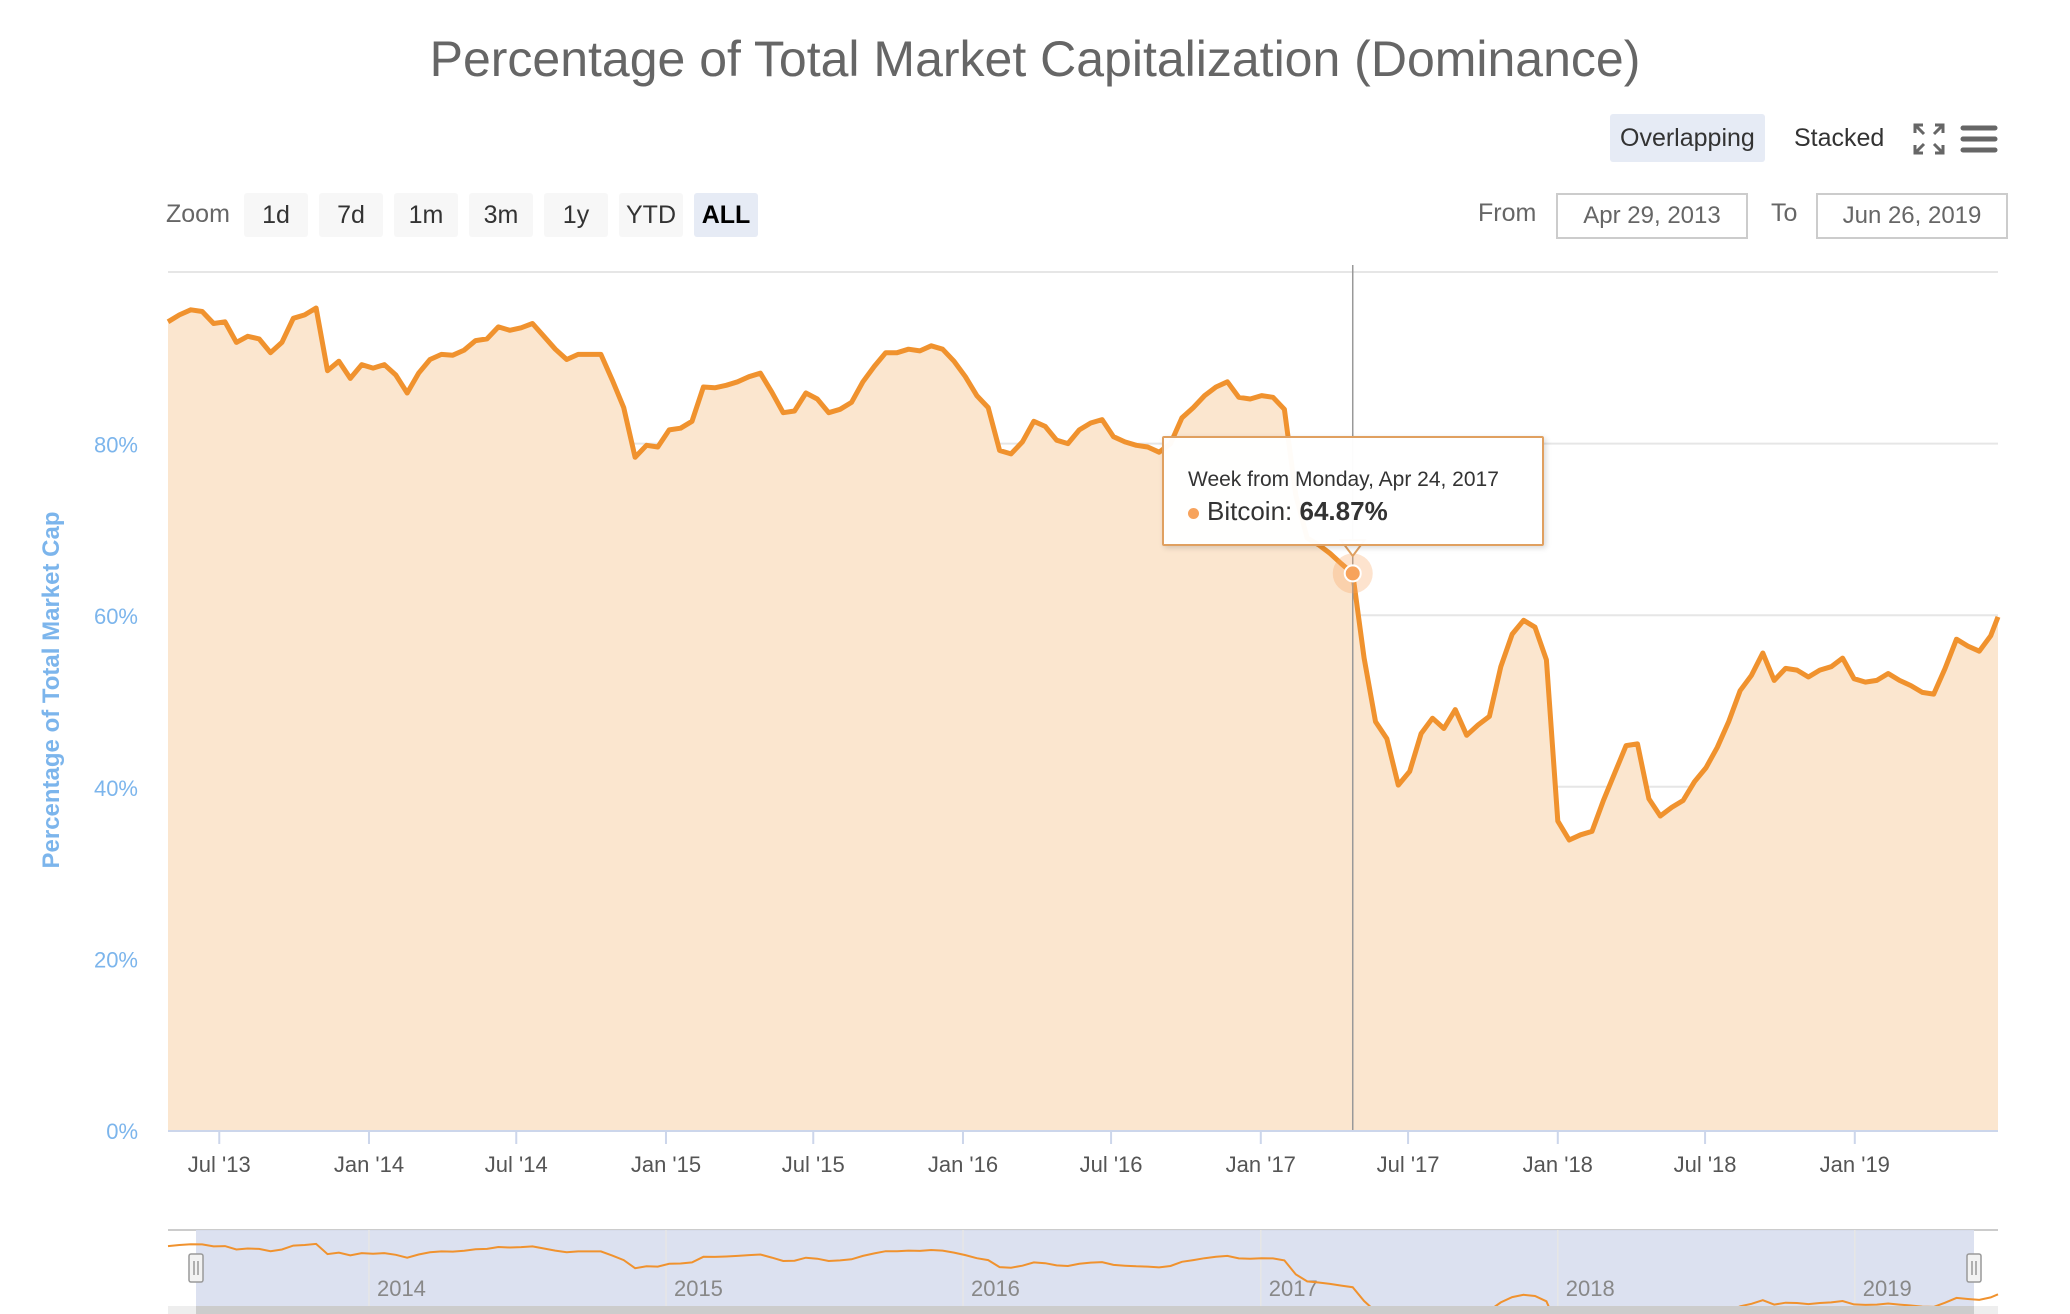 The width and height of the screenshot is (2070, 1314). Describe the element at coordinates (1974, 1268) in the screenshot. I see `navigator-right-handle` at that location.